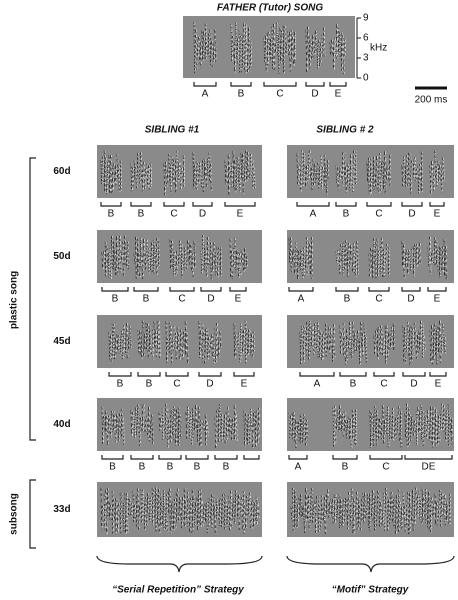  I want to click on syllable-bracket, so click(379, 289).